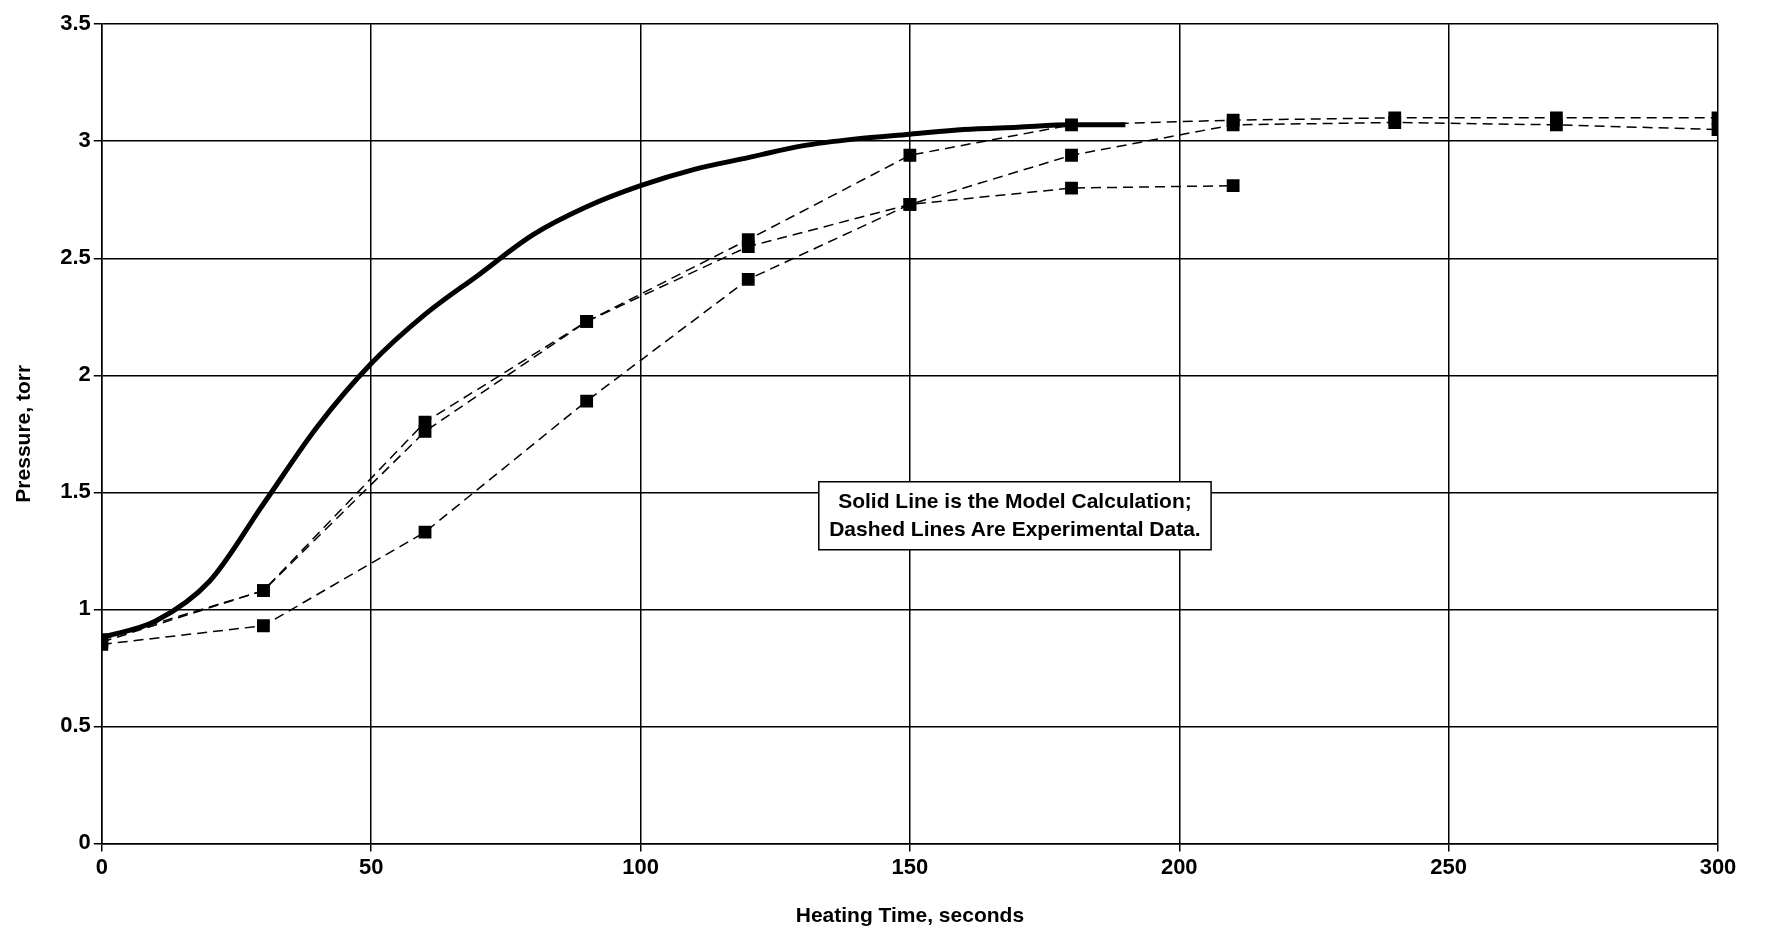  I want to click on x-tick-label: 300, so click(1718, 866).